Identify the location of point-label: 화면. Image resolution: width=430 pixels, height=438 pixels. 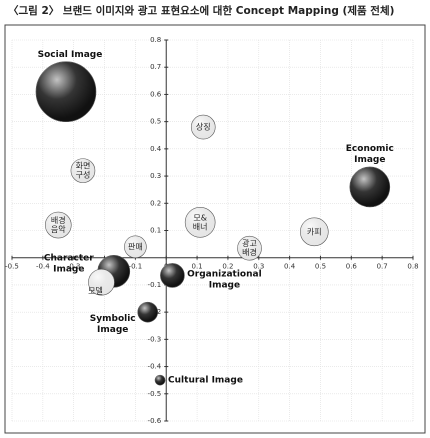
(83, 166).